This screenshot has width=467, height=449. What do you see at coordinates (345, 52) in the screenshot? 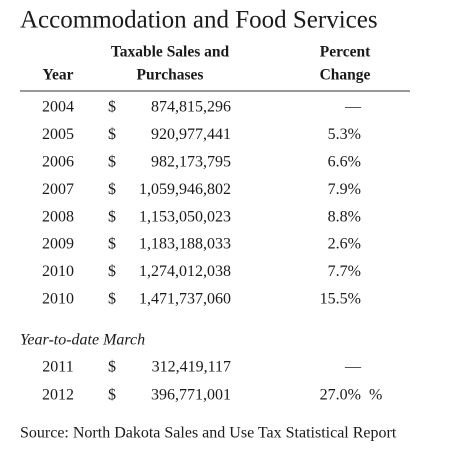
I see `header-change: Percent` at bounding box center [345, 52].